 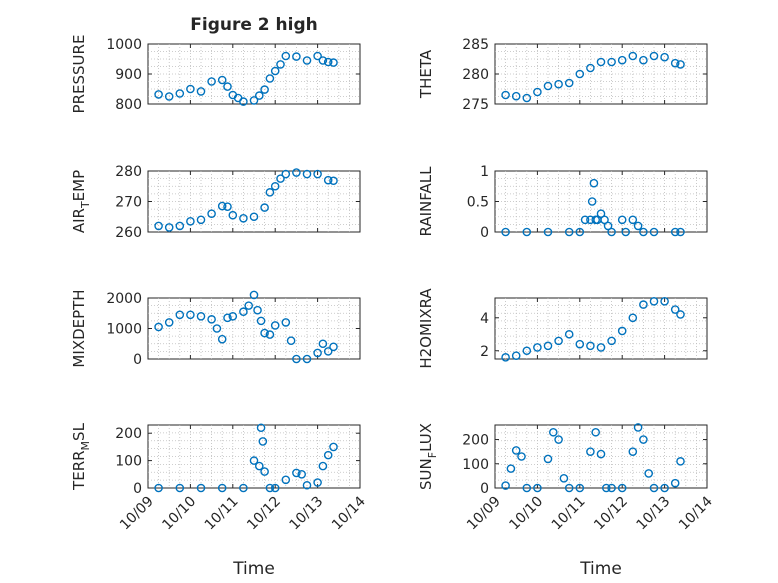 What do you see at coordinates (81, 201) in the screenshot?
I see `y-axis-label: AIRTEMP` at bounding box center [81, 201].